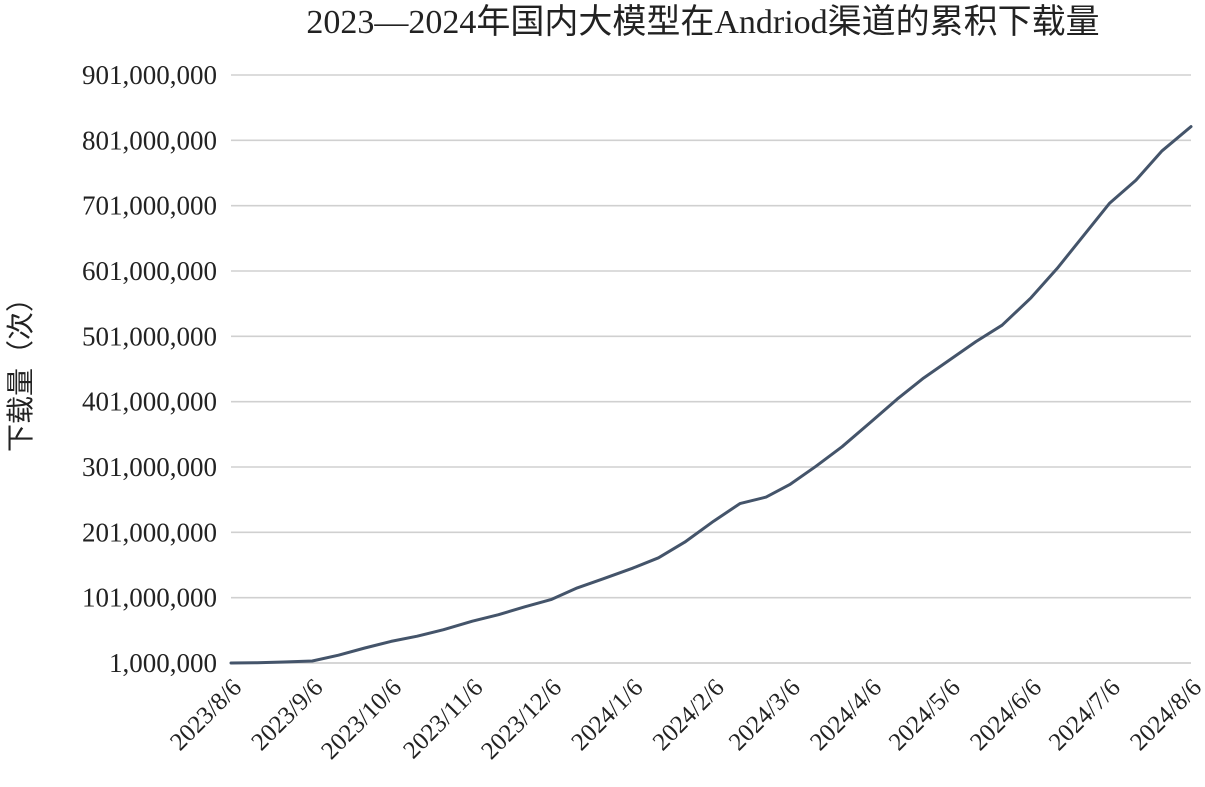 The image size is (1205, 787). What do you see at coordinates (149, 140) in the screenshot?
I see `y-tick-label: 801,000,000` at bounding box center [149, 140].